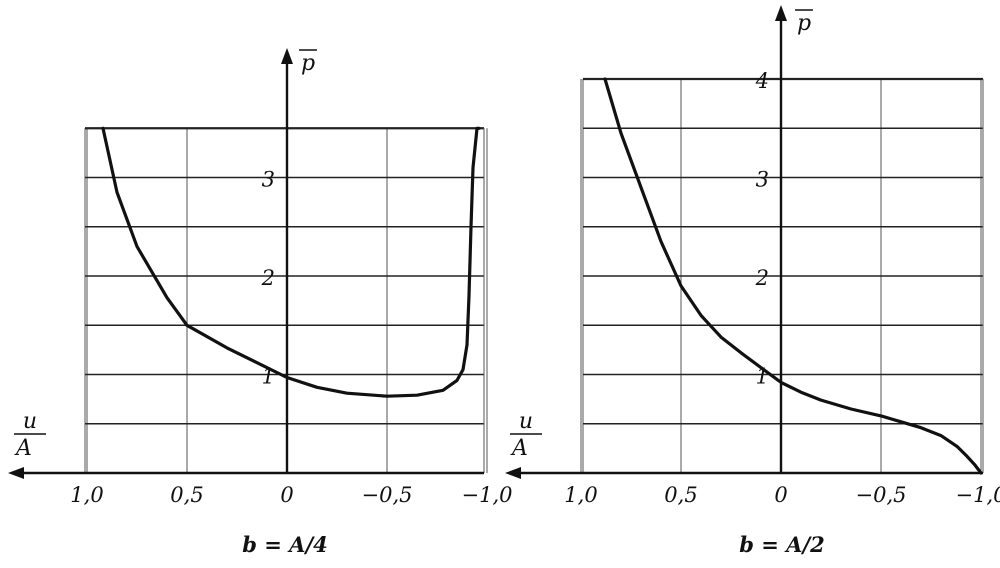  I want to click on y-tick-label: 4, so click(762, 81).